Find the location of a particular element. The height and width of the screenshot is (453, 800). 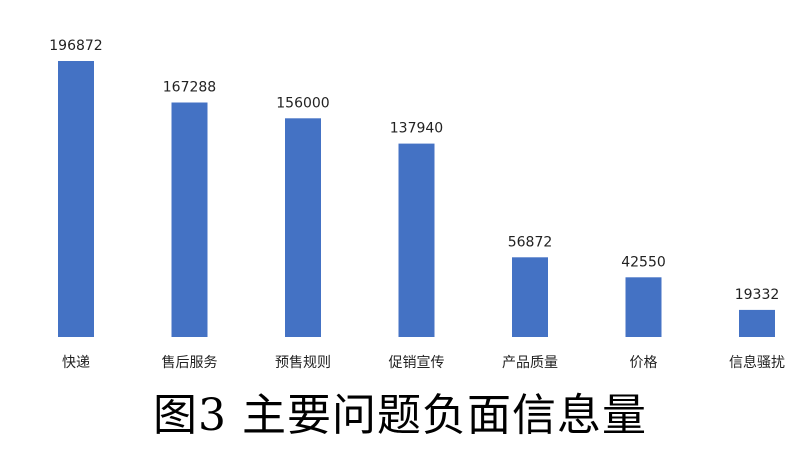

value-label-5: 56872 is located at coordinates (530, 242).